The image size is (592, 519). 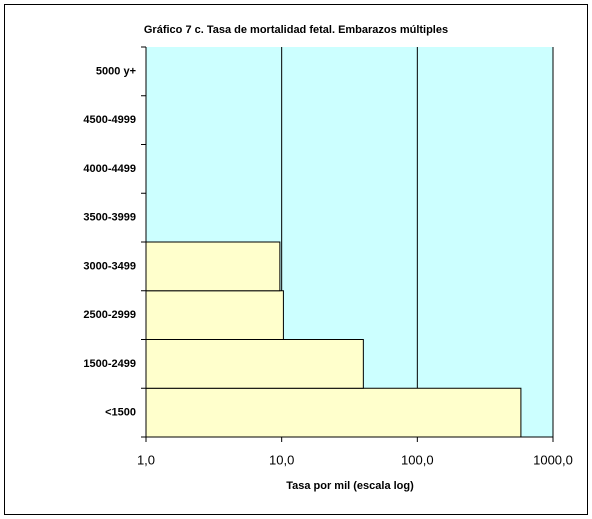 What do you see at coordinates (109, 169) in the screenshot?
I see `y-tick-label: 4000-4499` at bounding box center [109, 169].